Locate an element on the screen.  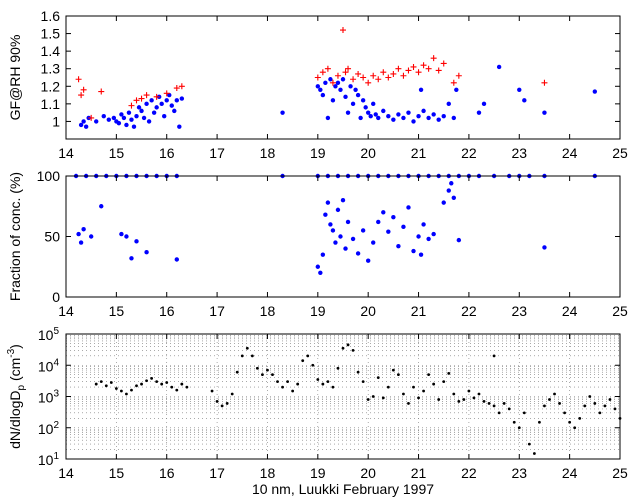
x-tick-label: 17 is located at coordinates (217, 153).